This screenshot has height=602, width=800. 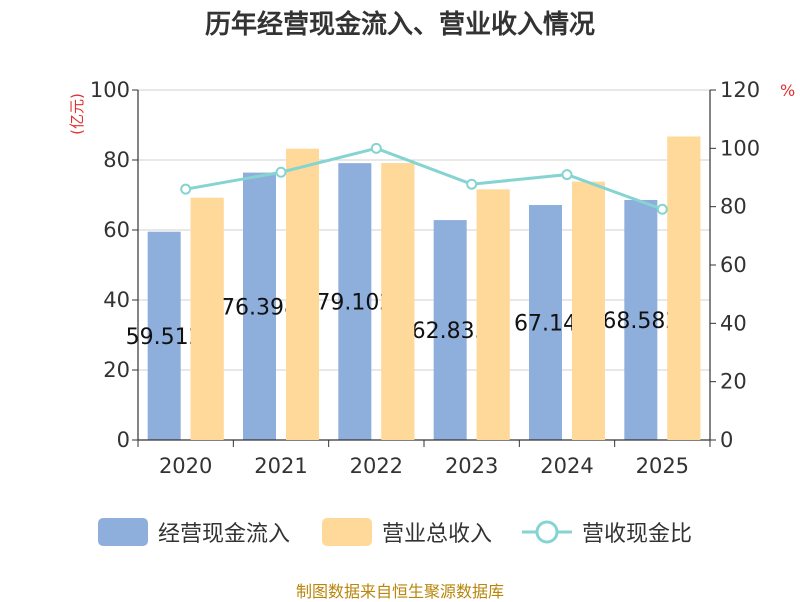 What do you see at coordinates (347, 532) in the screenshot?
I see `legend-swatch-revenue` at bounding box center [347, 532].